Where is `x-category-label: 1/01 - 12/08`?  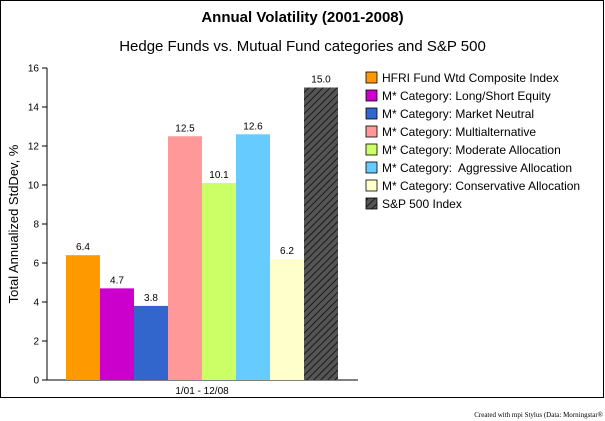
x-category-label: 1/01 - 12/08 is located at coordinates (202, 391).